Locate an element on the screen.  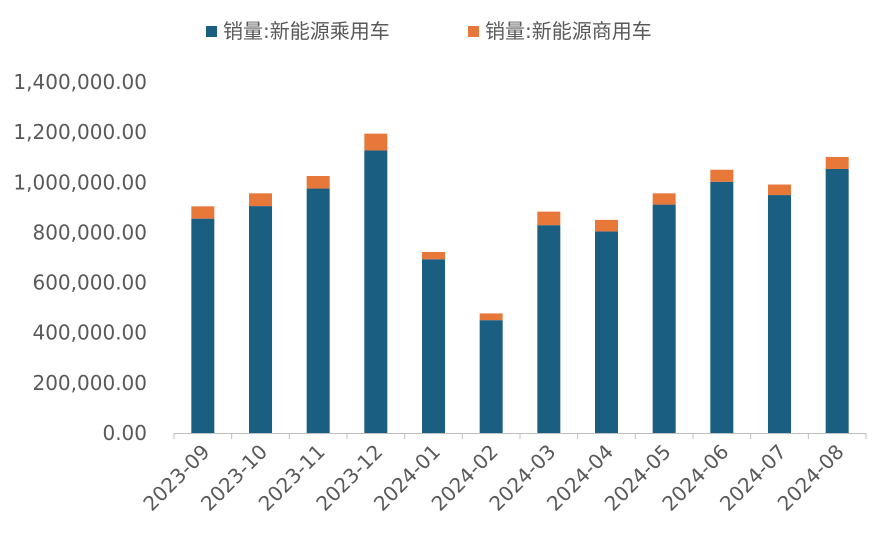
y-tick-label: 200,000.00 is located at coordinates (89, 383).